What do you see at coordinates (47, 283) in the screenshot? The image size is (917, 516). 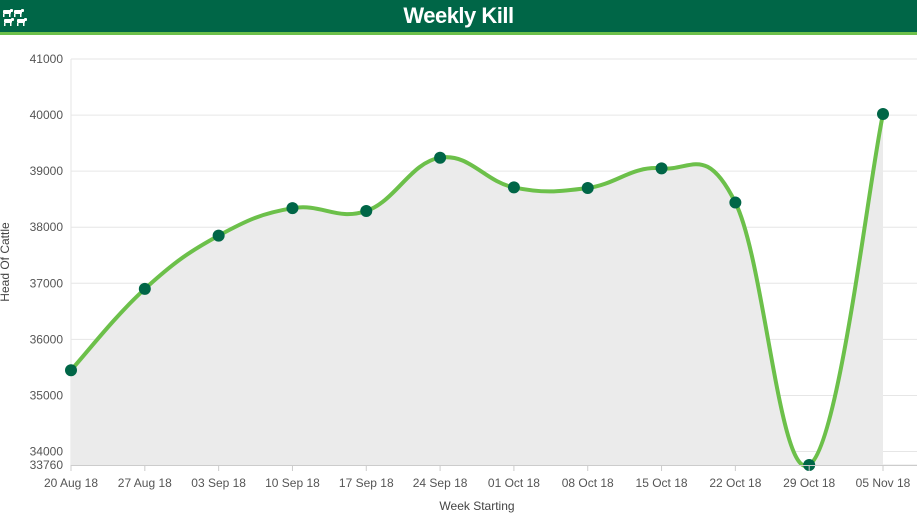 I see `y-tick-label: 37000` at bounding box center [47, 283].